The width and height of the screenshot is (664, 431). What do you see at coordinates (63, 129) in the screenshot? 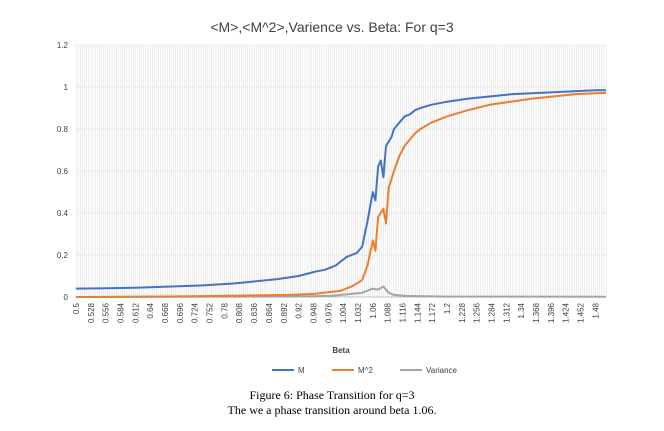
I see `y-tick-label: 0.8` at bounding box center [63, 129].